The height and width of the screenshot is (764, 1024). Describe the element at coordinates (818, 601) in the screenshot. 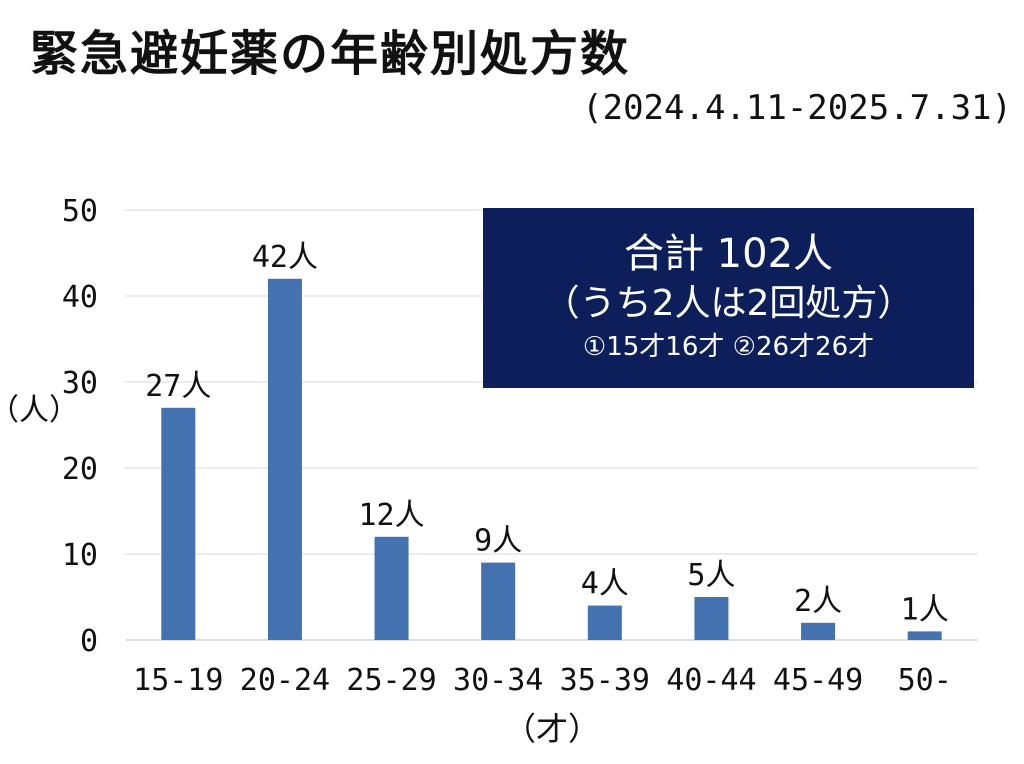

I see `data-label: 2人` at that location.